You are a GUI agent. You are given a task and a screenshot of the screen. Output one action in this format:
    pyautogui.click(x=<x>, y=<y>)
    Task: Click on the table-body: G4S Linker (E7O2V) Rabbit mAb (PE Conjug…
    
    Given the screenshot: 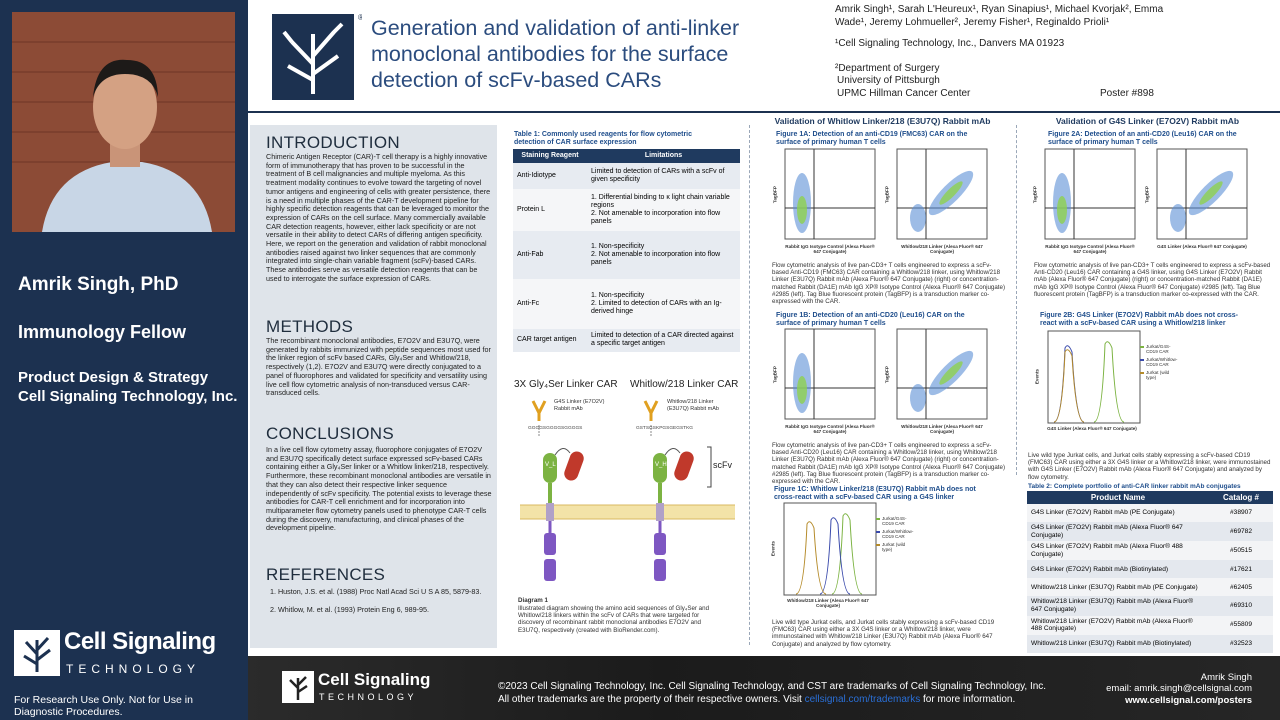 What is the action you would take?
    pyautogui.click(x=1150, y=578)
    